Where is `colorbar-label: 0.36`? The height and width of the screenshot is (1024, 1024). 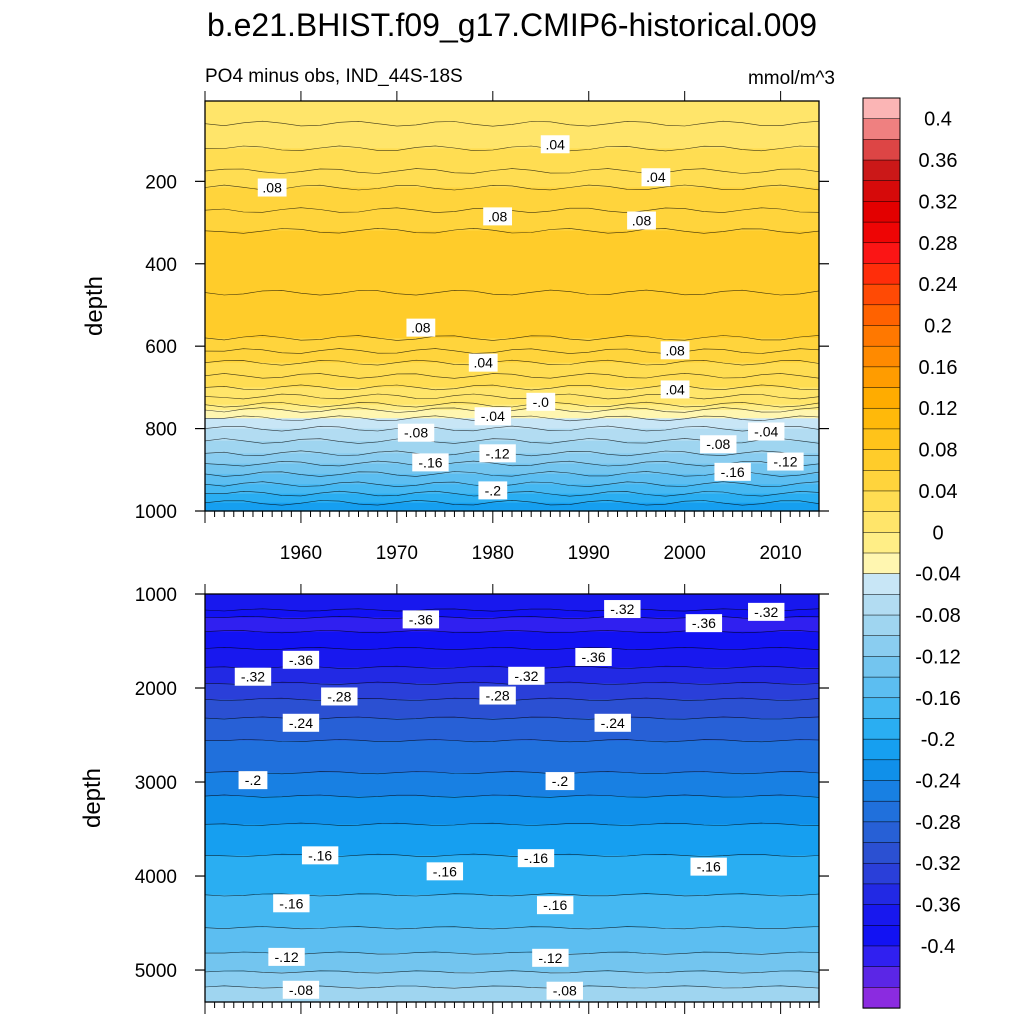 colorbar-label: 0.36 is located at coordinates (938, 161).